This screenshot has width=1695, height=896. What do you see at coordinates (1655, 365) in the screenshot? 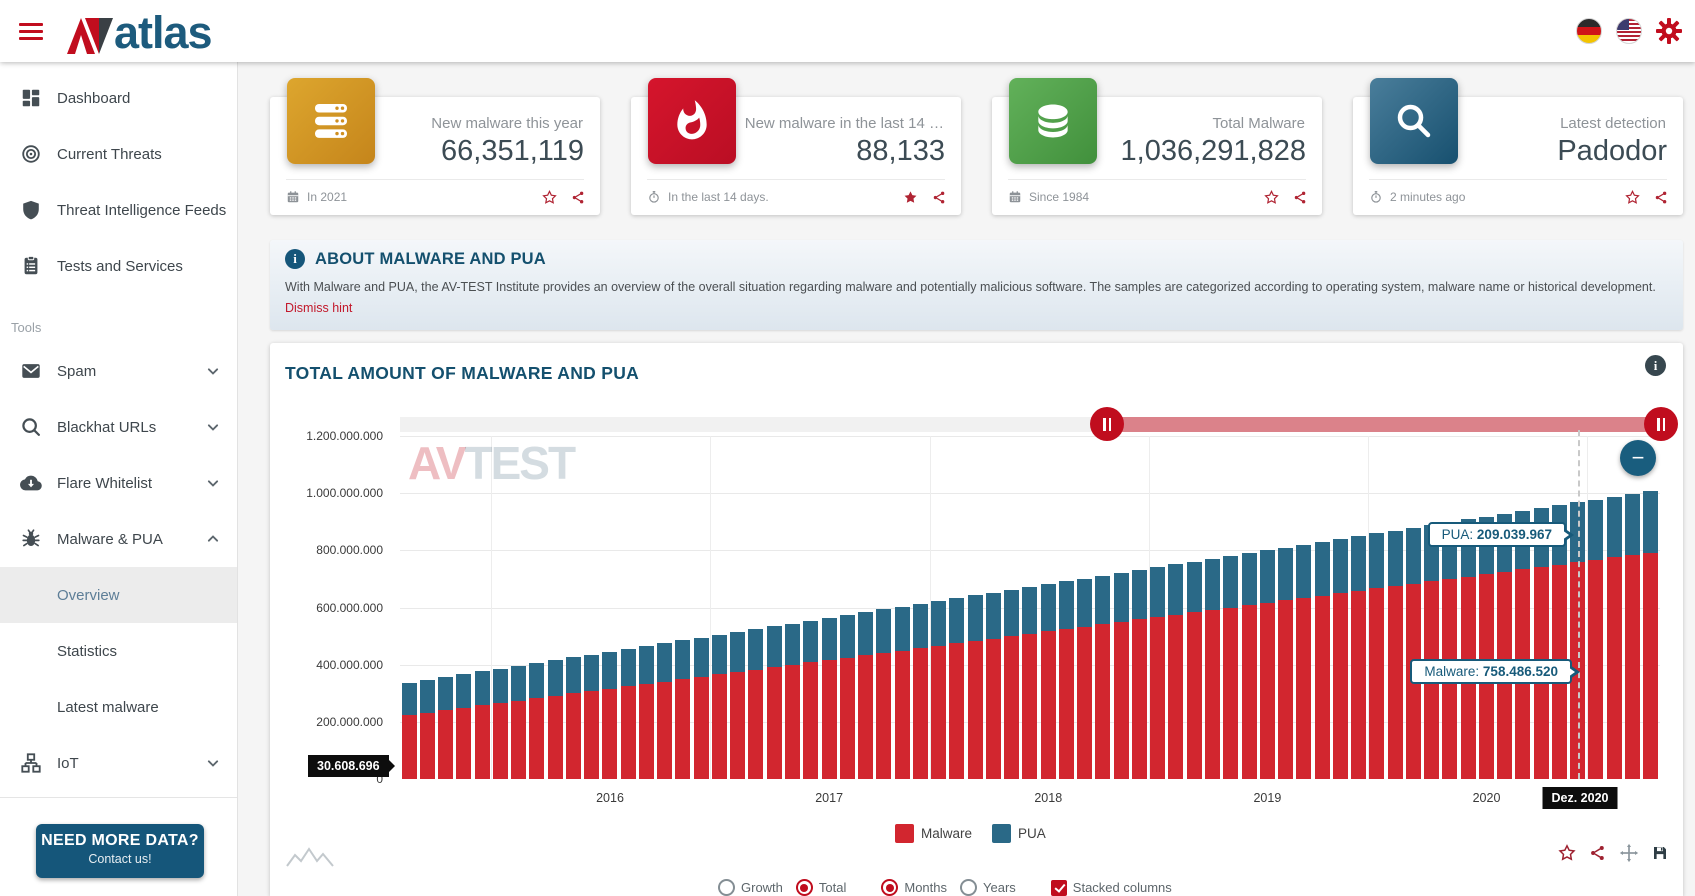
I see `chart-info-icon: i` at bounding box center [1655, 365].